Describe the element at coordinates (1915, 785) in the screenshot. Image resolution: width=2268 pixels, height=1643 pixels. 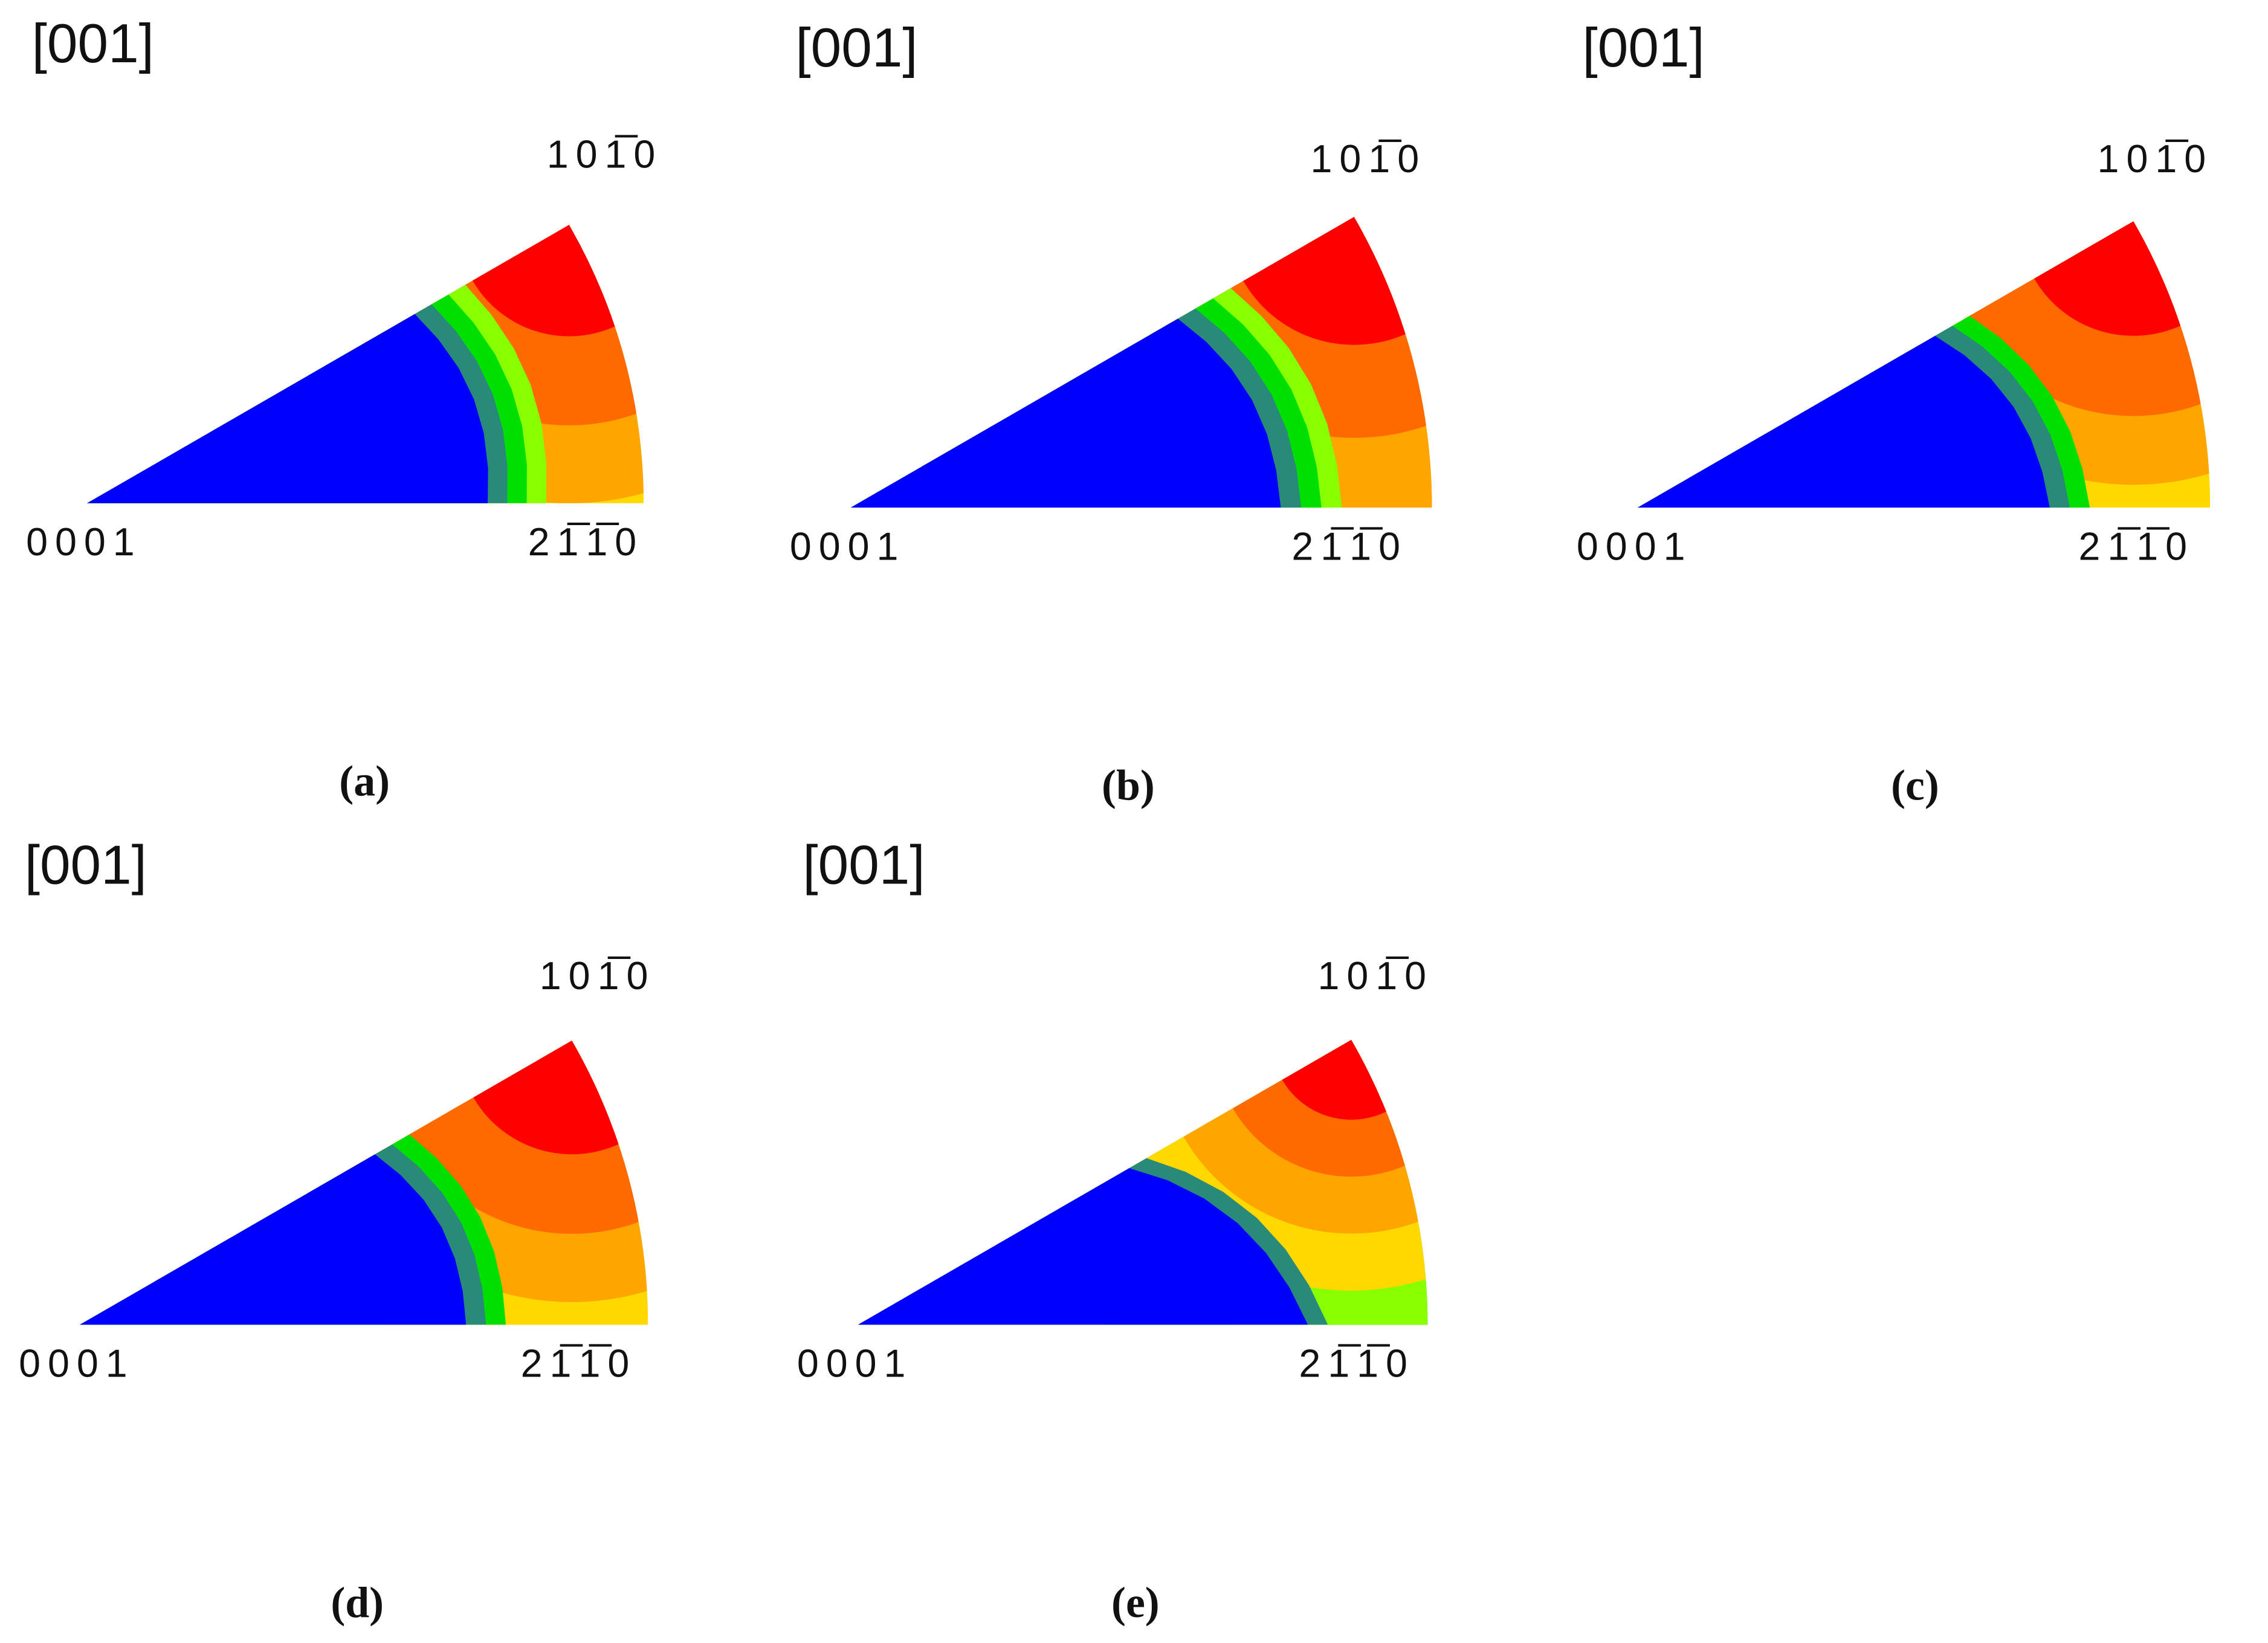
I see `caption: (c)` at that location.